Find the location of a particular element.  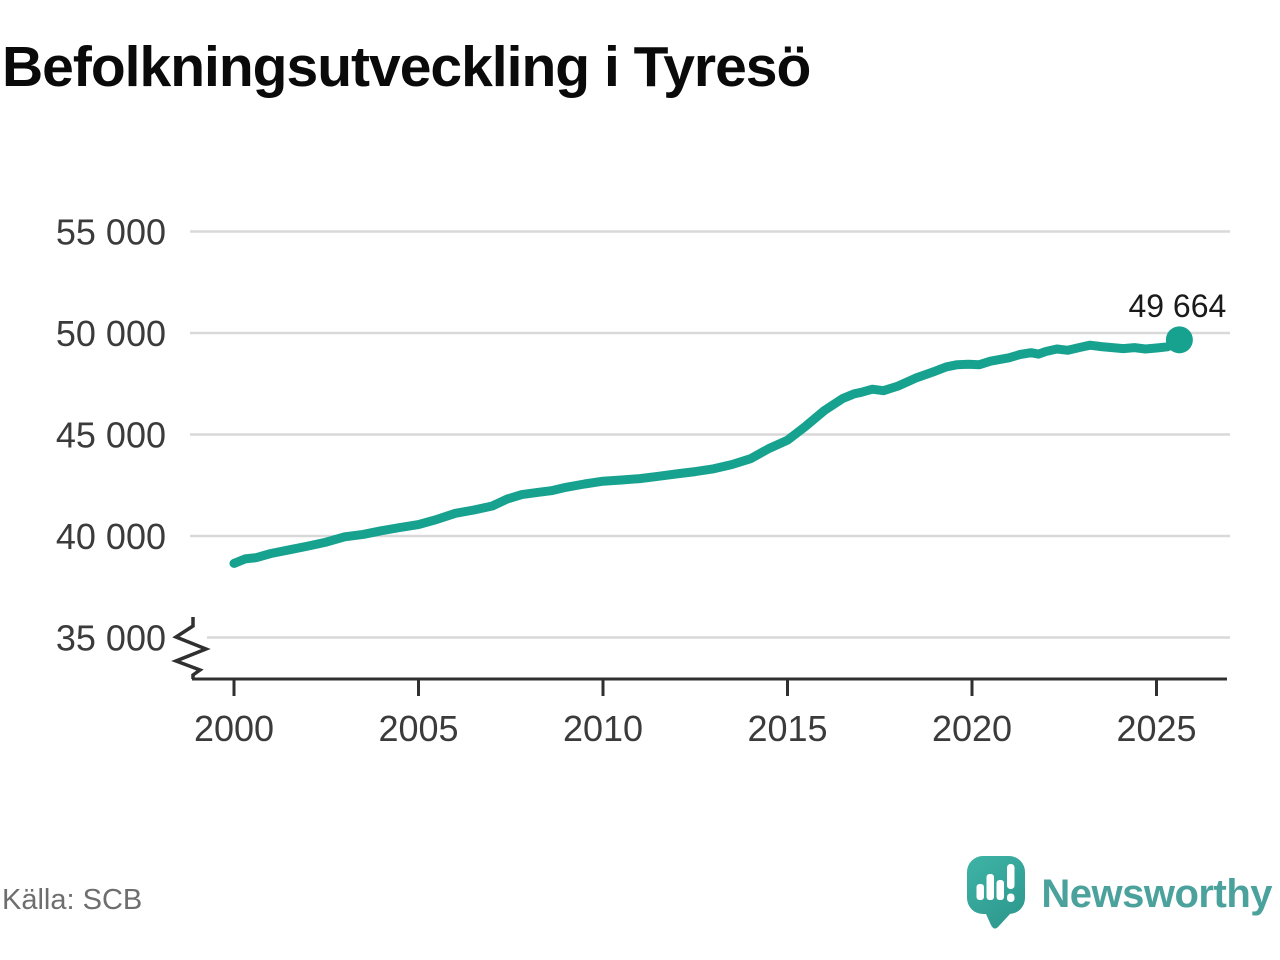

axis-break-icon is located at coordinates (191, 648).